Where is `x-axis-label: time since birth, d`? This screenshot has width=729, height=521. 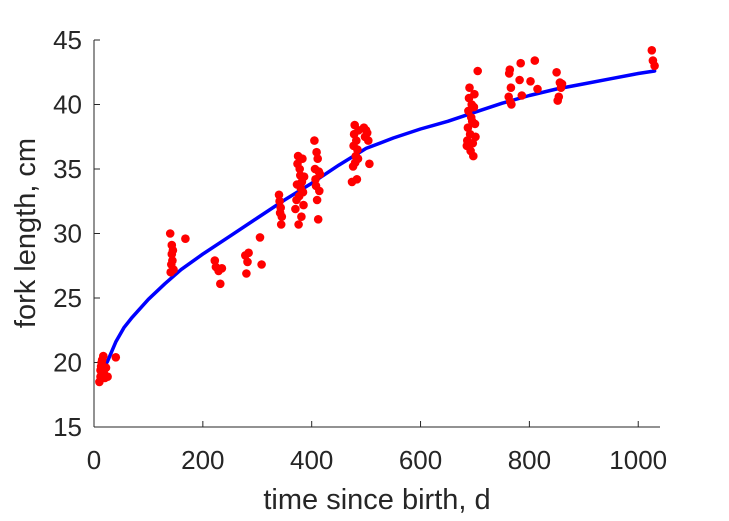
x-axis-label: time since birth, d is located at coordinates (376, 500).